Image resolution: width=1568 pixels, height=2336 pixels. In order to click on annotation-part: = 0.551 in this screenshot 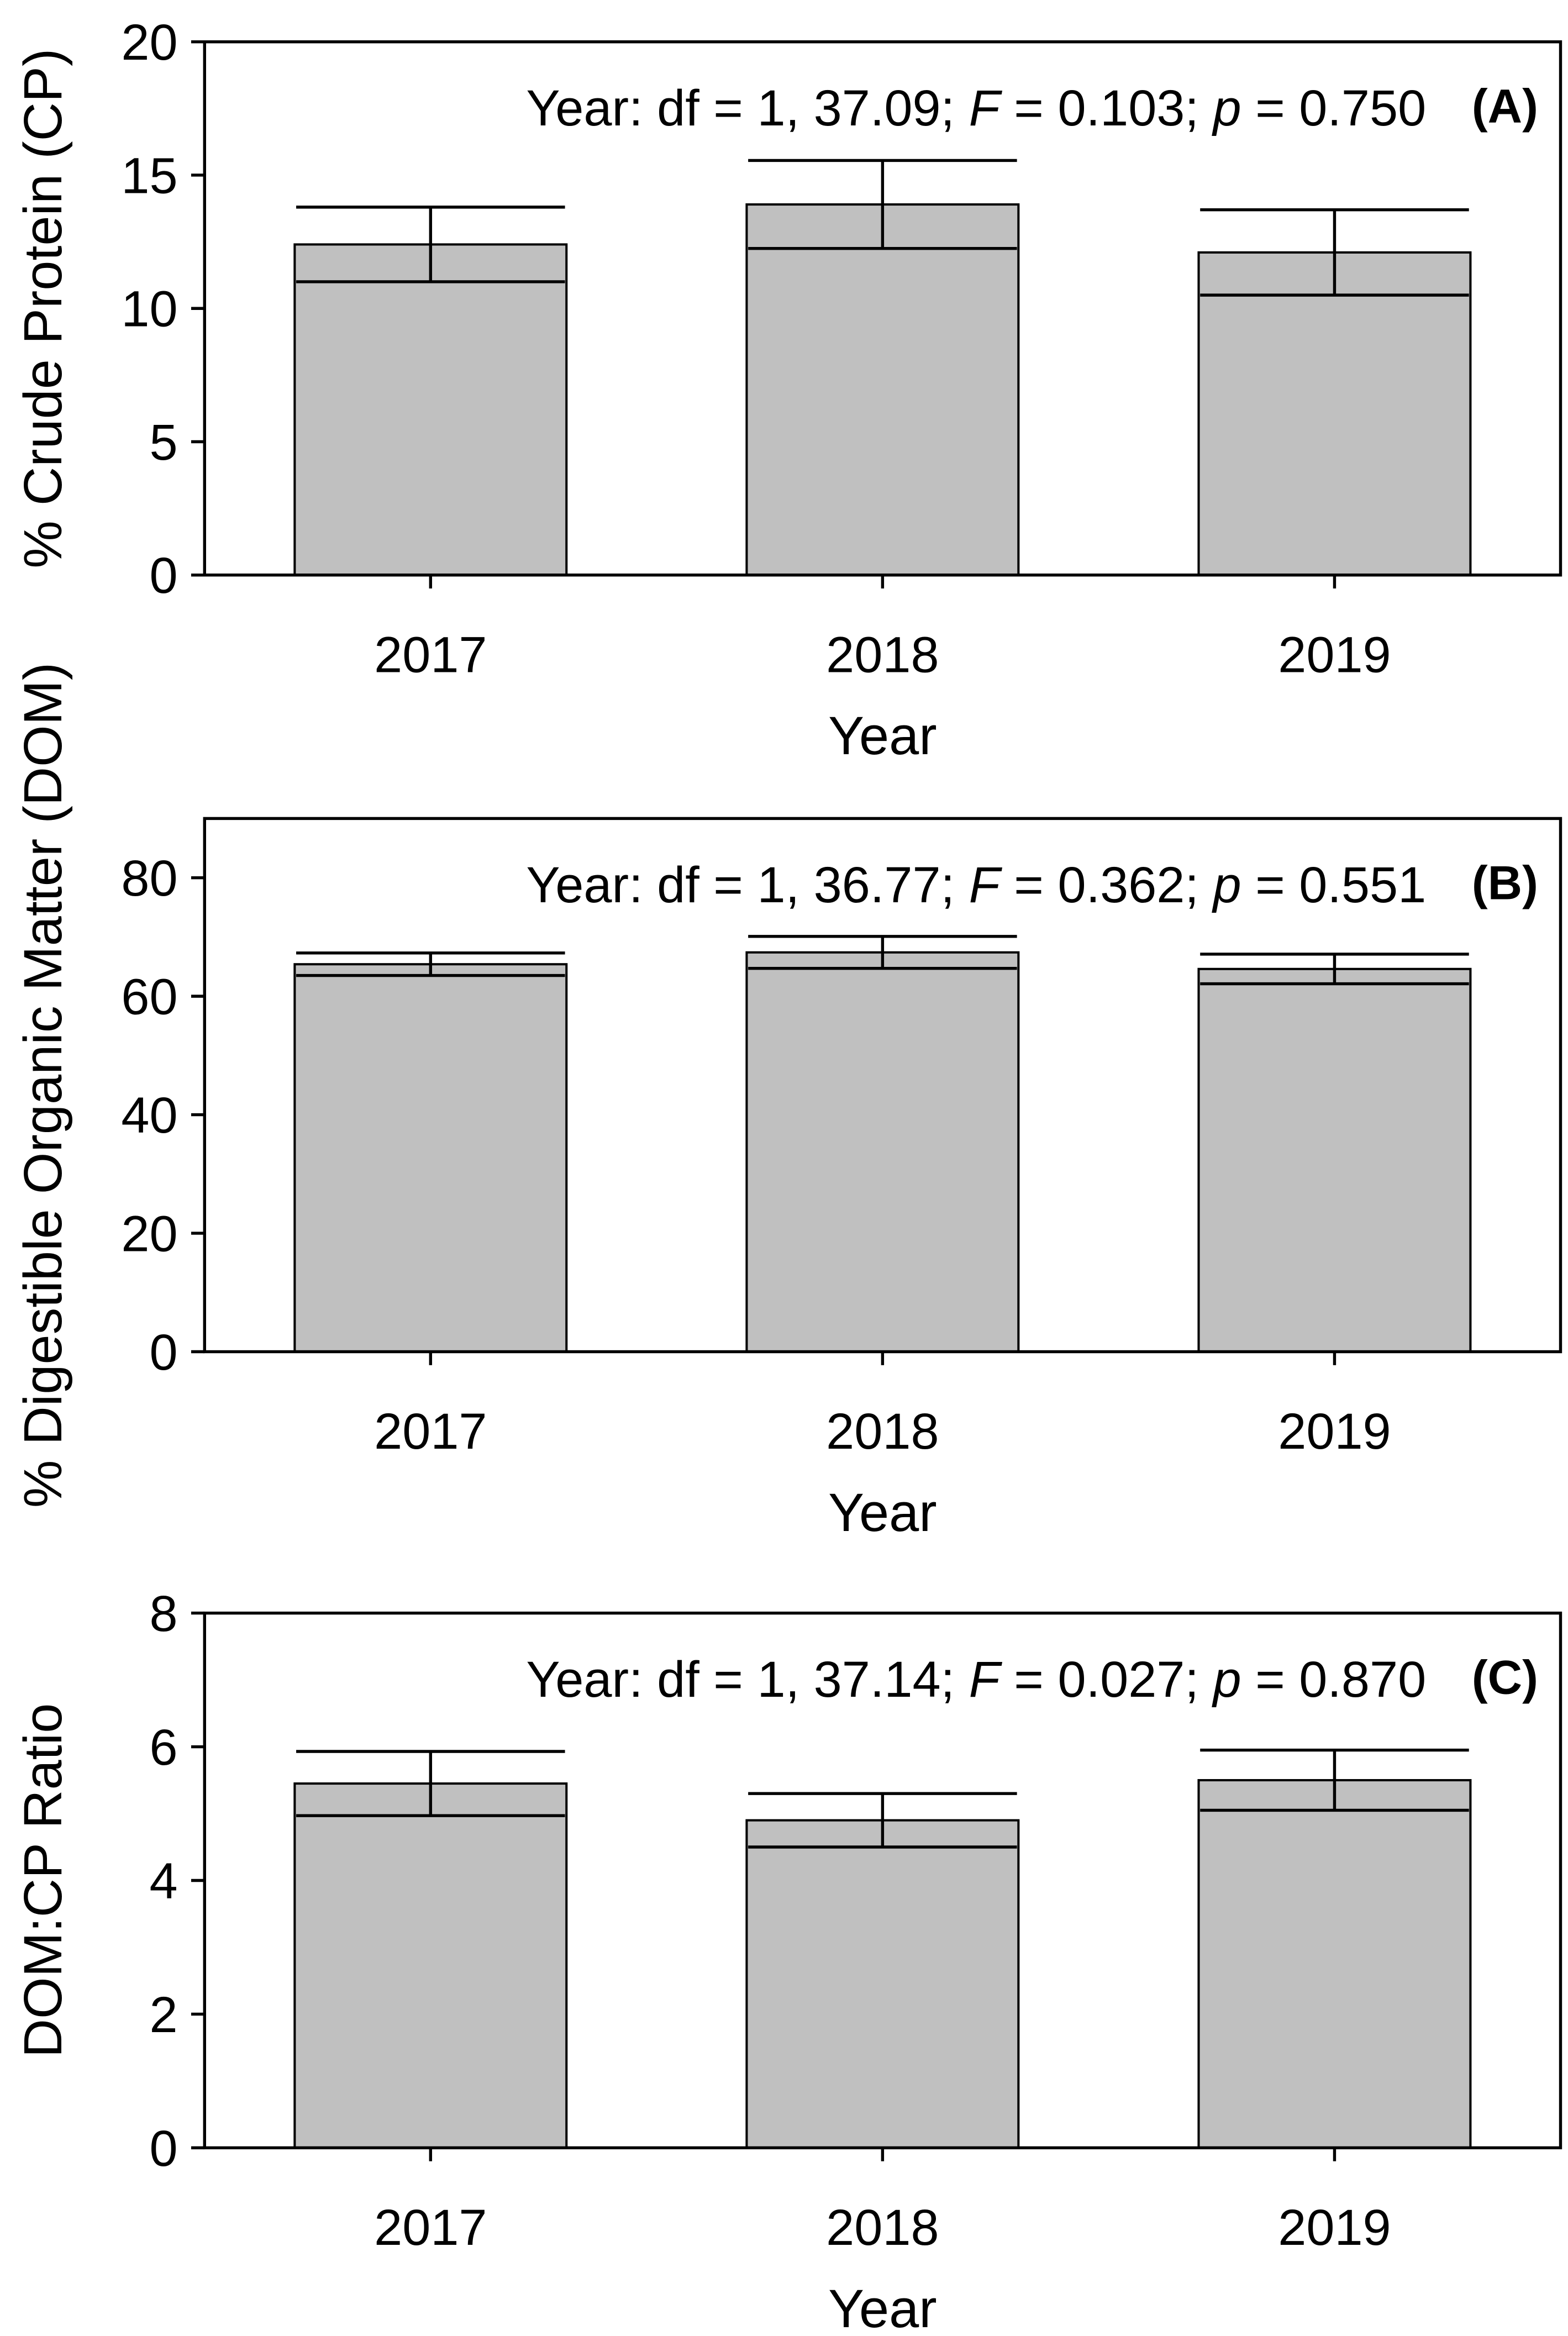, I will do `click(1334, 885)`.